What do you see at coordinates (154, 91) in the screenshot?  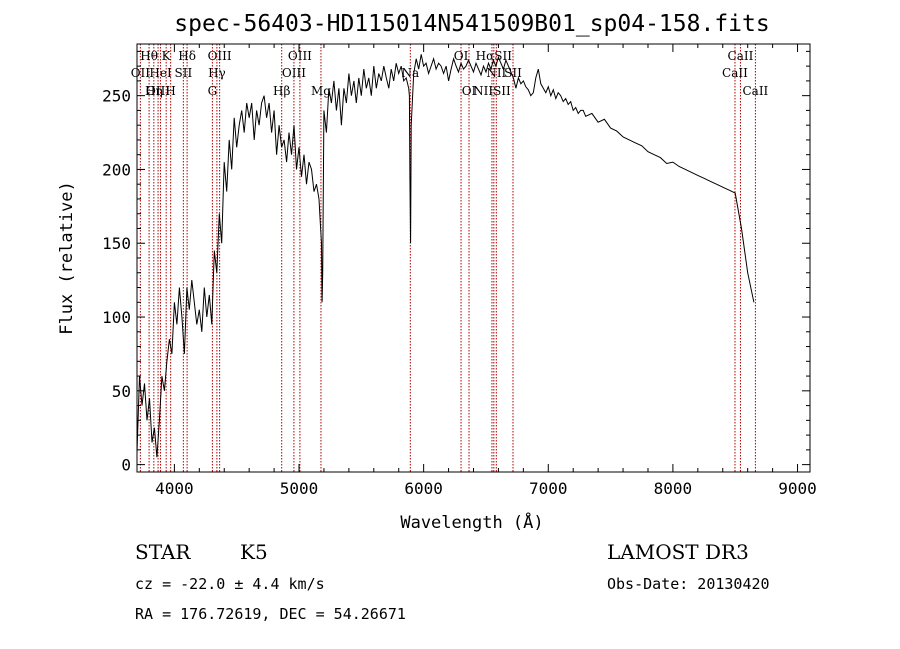 I see `line-label-5: Hη` at bounding box center [154, 91].